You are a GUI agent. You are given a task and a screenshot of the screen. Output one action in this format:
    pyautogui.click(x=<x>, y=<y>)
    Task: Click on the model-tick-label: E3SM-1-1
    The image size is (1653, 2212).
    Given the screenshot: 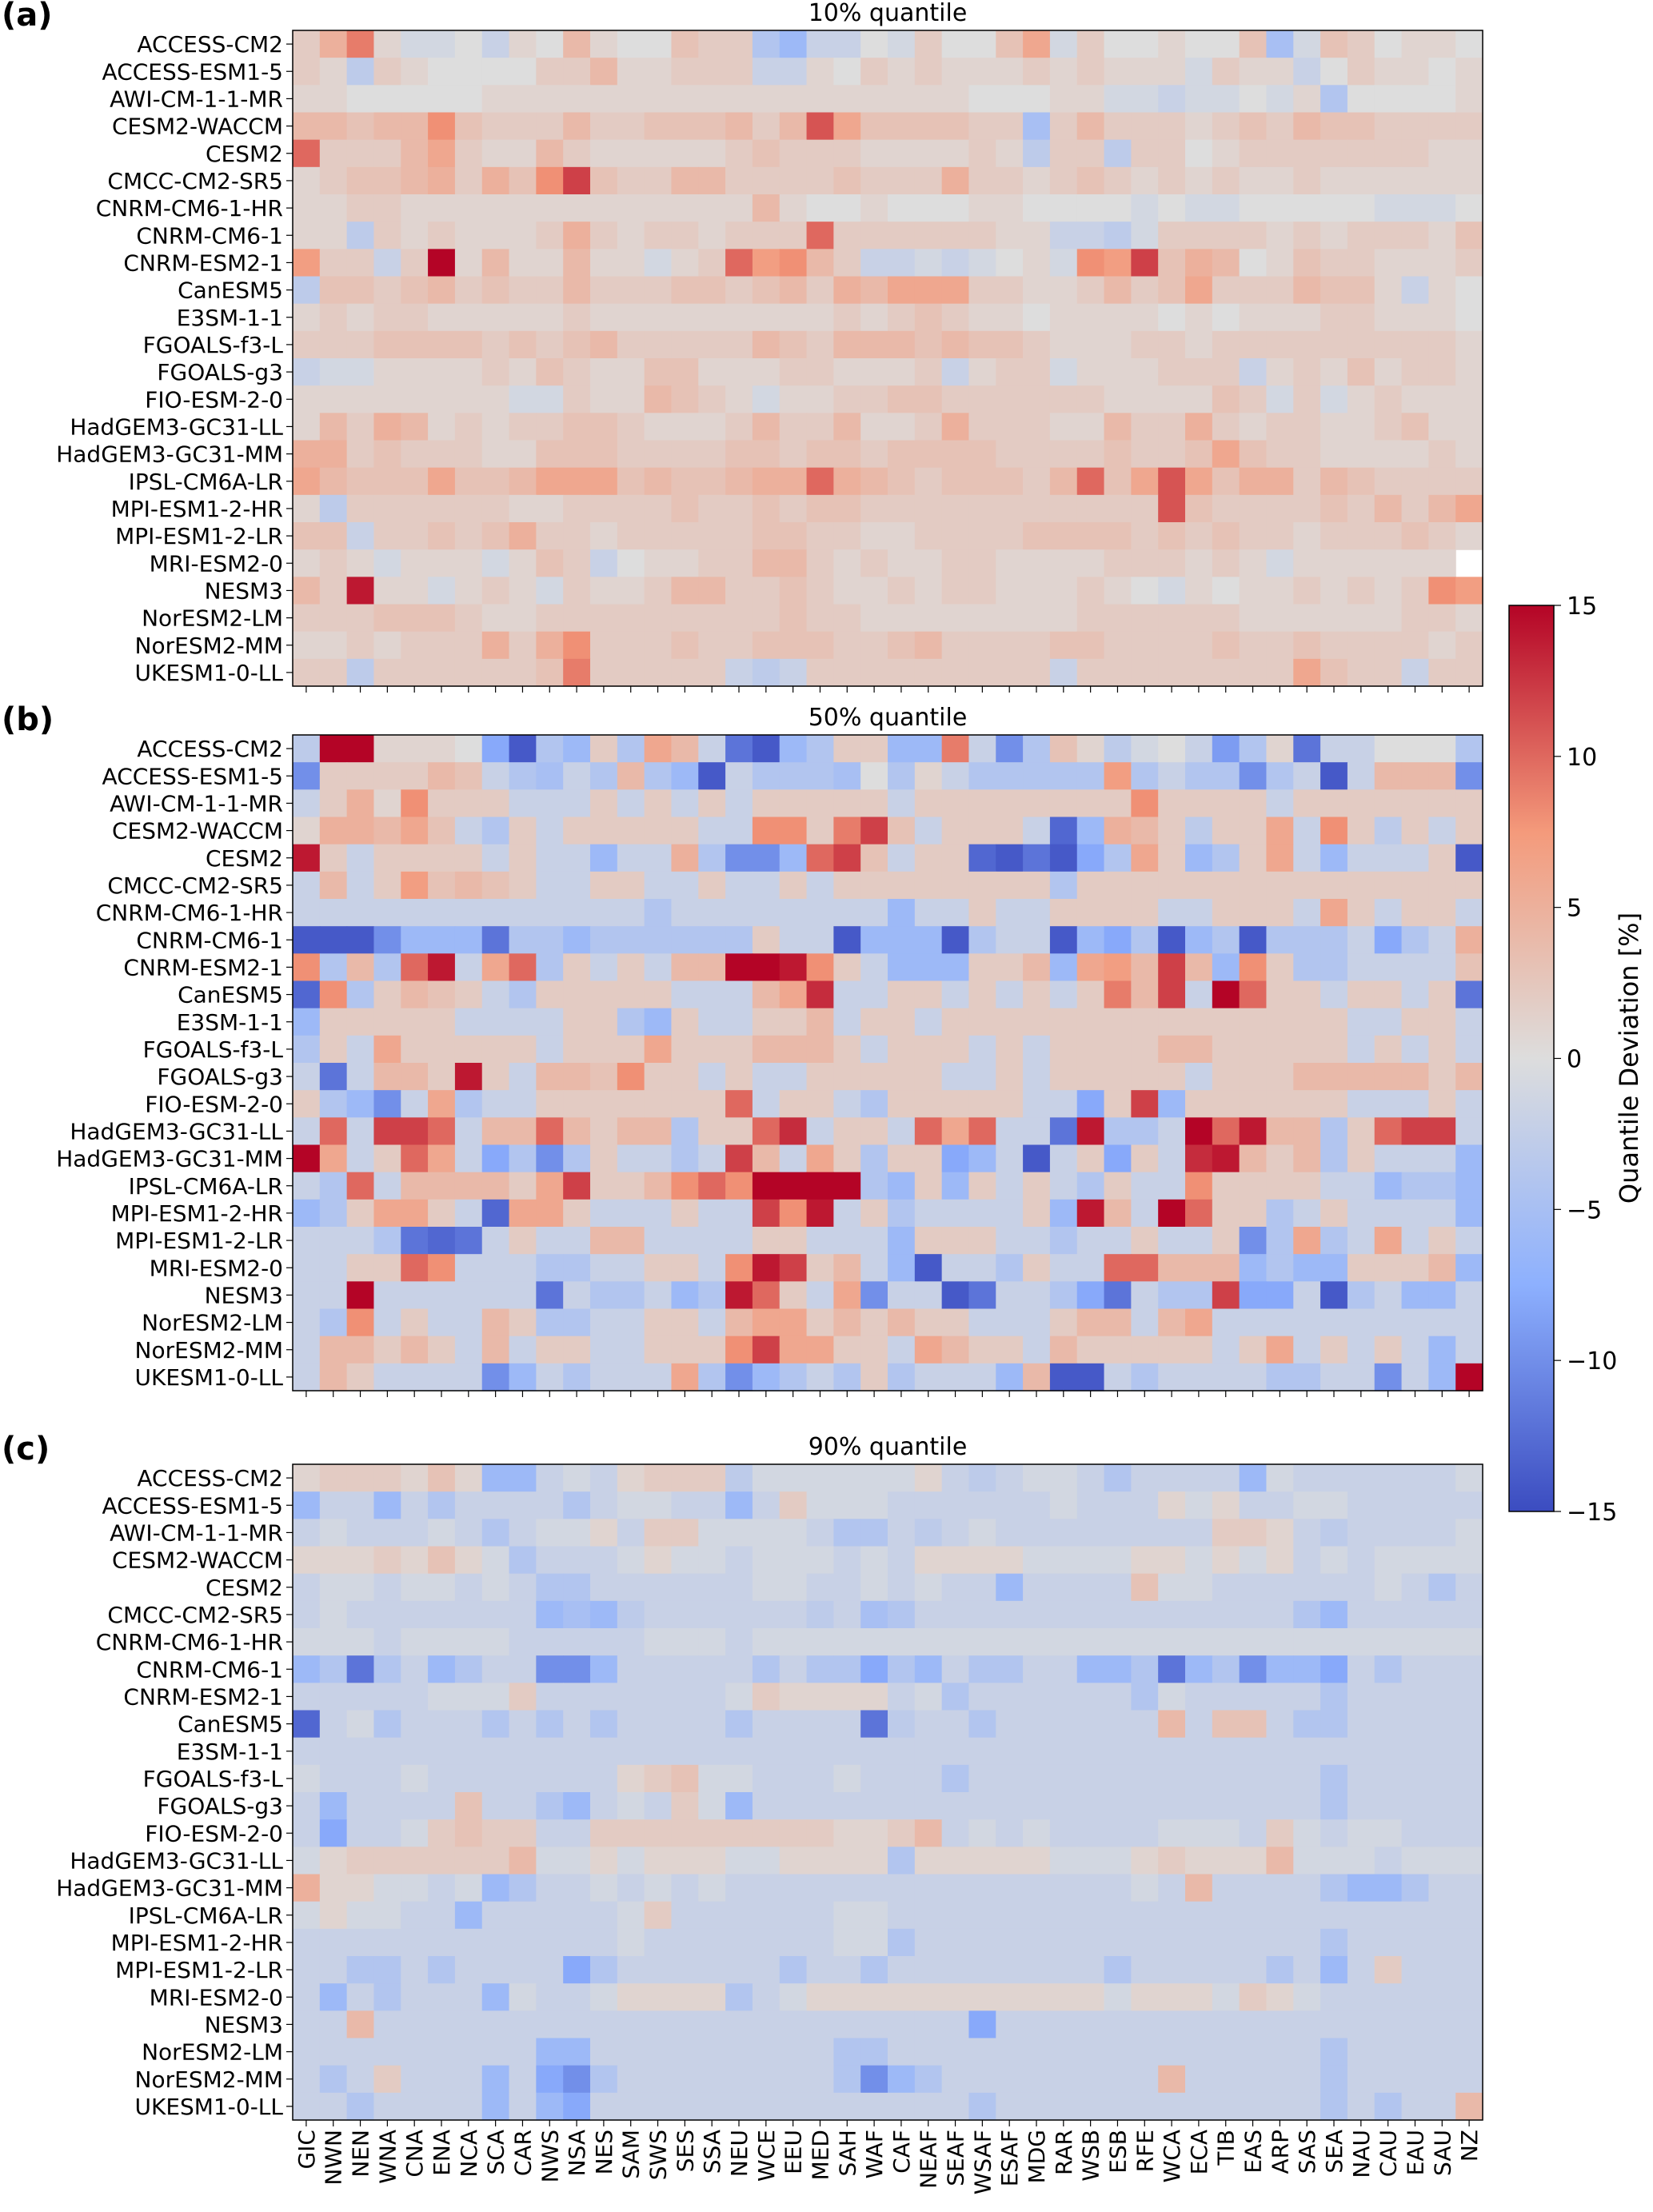 What is the action you would take?
    pyautogui.click(x=230, y=1752)
    